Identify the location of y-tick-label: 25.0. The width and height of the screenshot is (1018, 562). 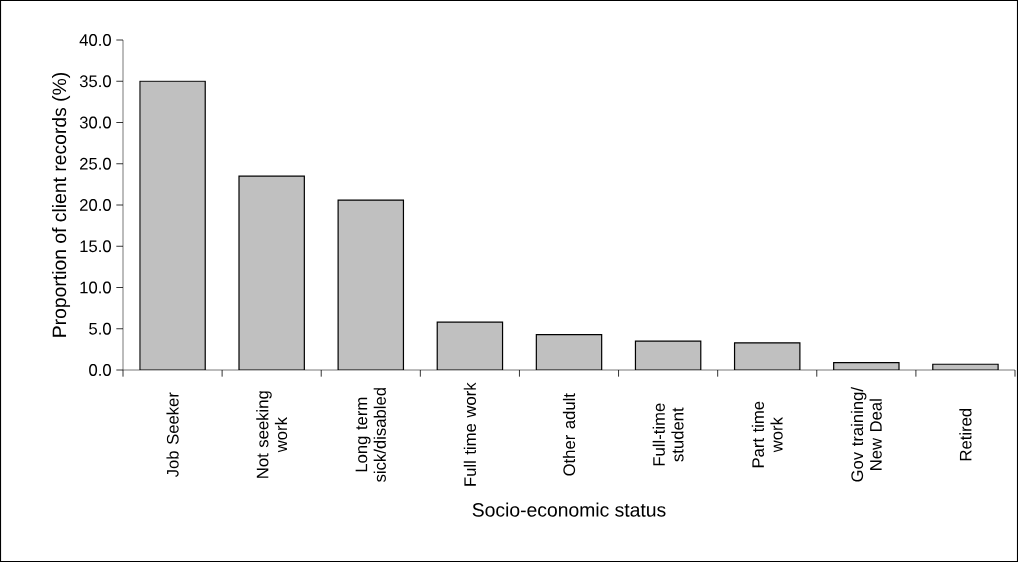
(95, 163).